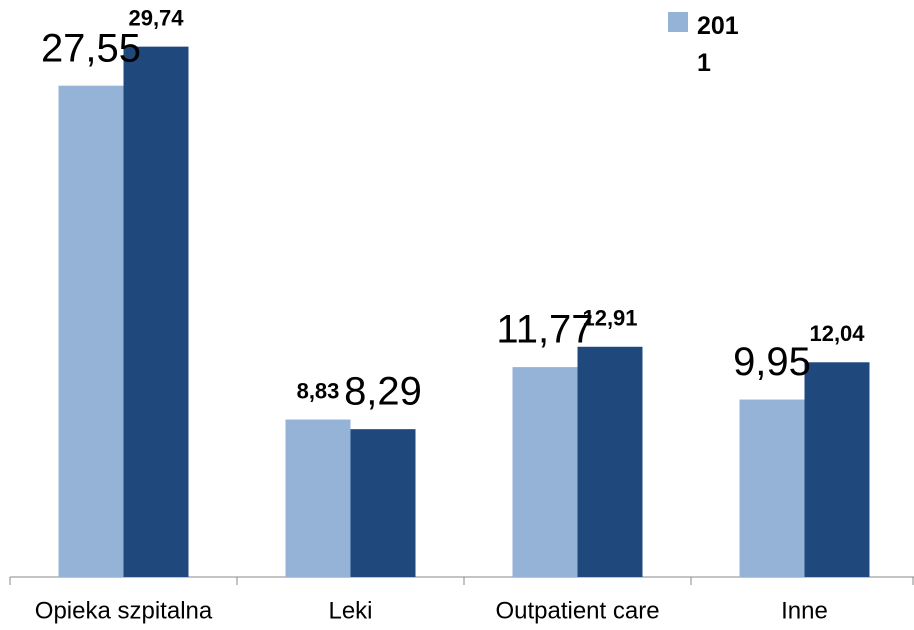  I want to click on legend-swatch, so click(678, 22).